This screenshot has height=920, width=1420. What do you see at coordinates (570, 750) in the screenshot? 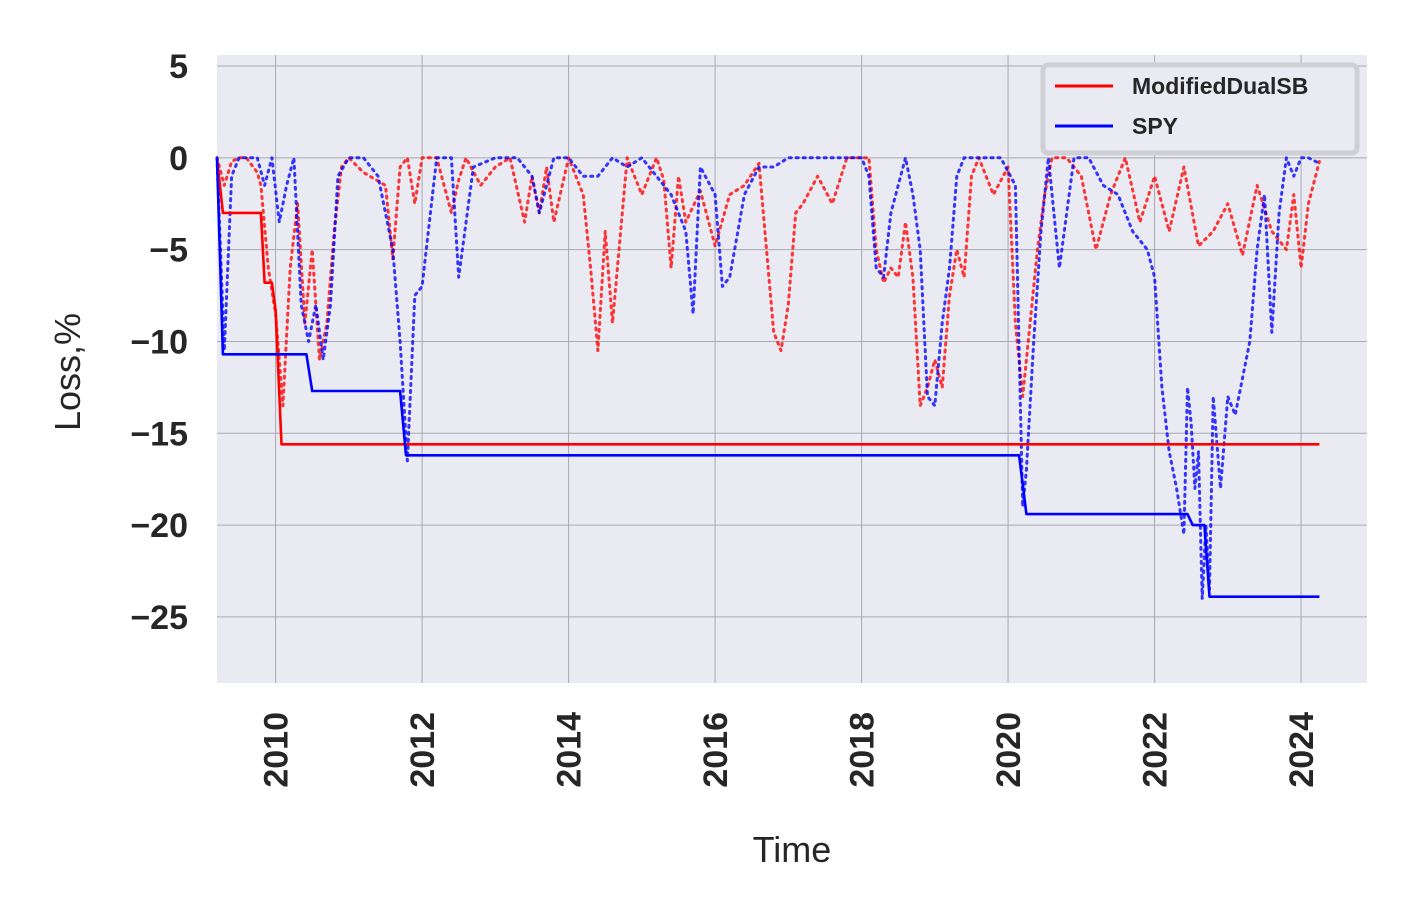
I see `x-tick-label: 2014` at bounding box center [570, 750].